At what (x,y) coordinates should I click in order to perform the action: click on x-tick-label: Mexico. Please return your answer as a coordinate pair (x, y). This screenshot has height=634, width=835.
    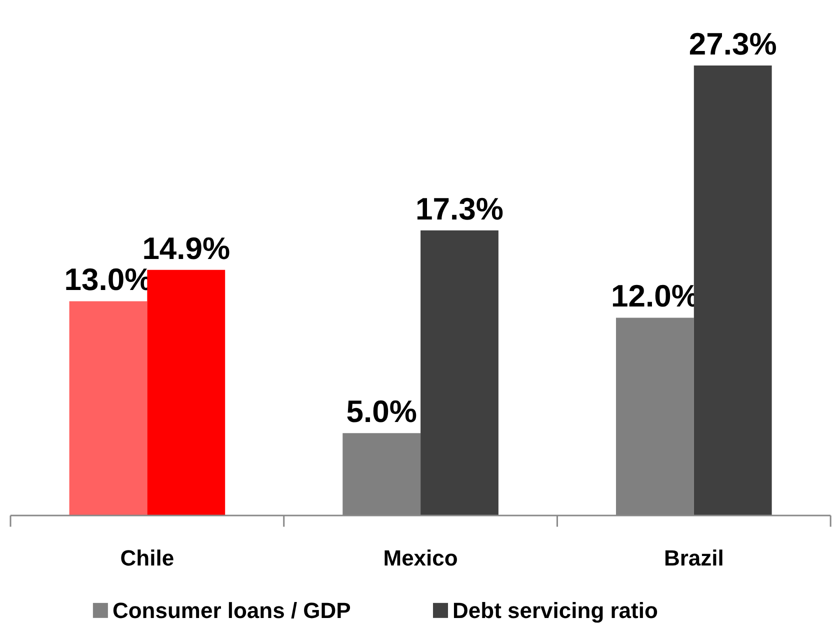
    Looking at the image, I should click on (420, 558).